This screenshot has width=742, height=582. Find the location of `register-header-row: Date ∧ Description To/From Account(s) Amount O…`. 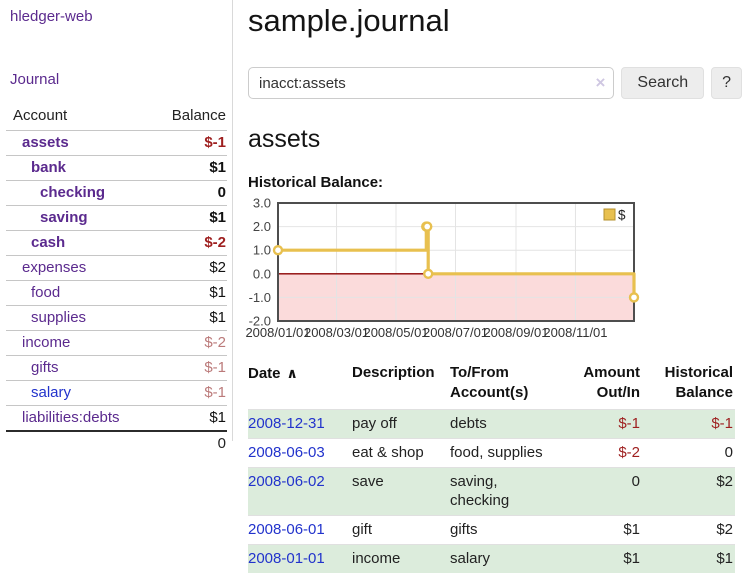

register-header-row: Date ∧ Description To/From Account(s) Amount O… is located at coordinates (491, 385).